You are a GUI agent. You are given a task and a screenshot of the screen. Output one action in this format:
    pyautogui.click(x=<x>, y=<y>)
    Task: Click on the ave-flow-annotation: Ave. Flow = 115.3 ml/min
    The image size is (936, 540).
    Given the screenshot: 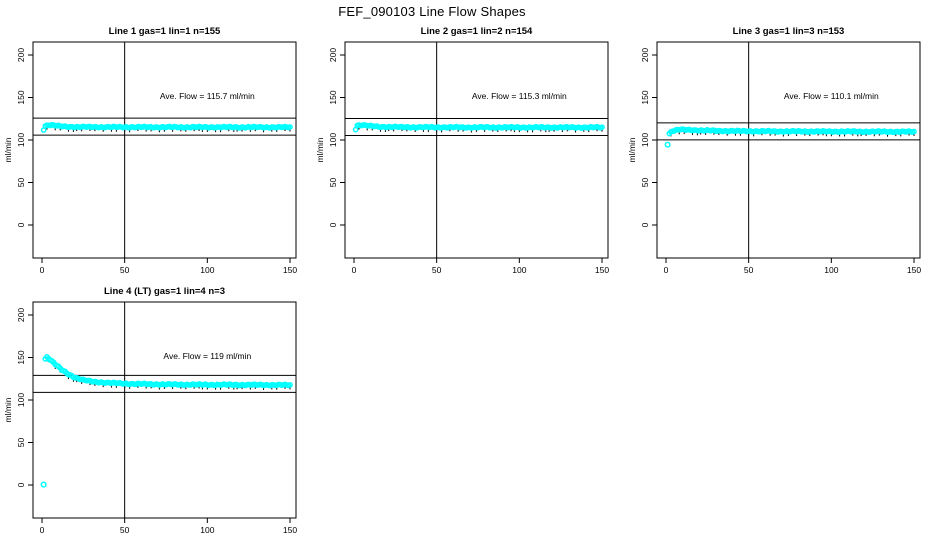 What is the action you would take?
    pyautogui.click(x=519, y=96)
    